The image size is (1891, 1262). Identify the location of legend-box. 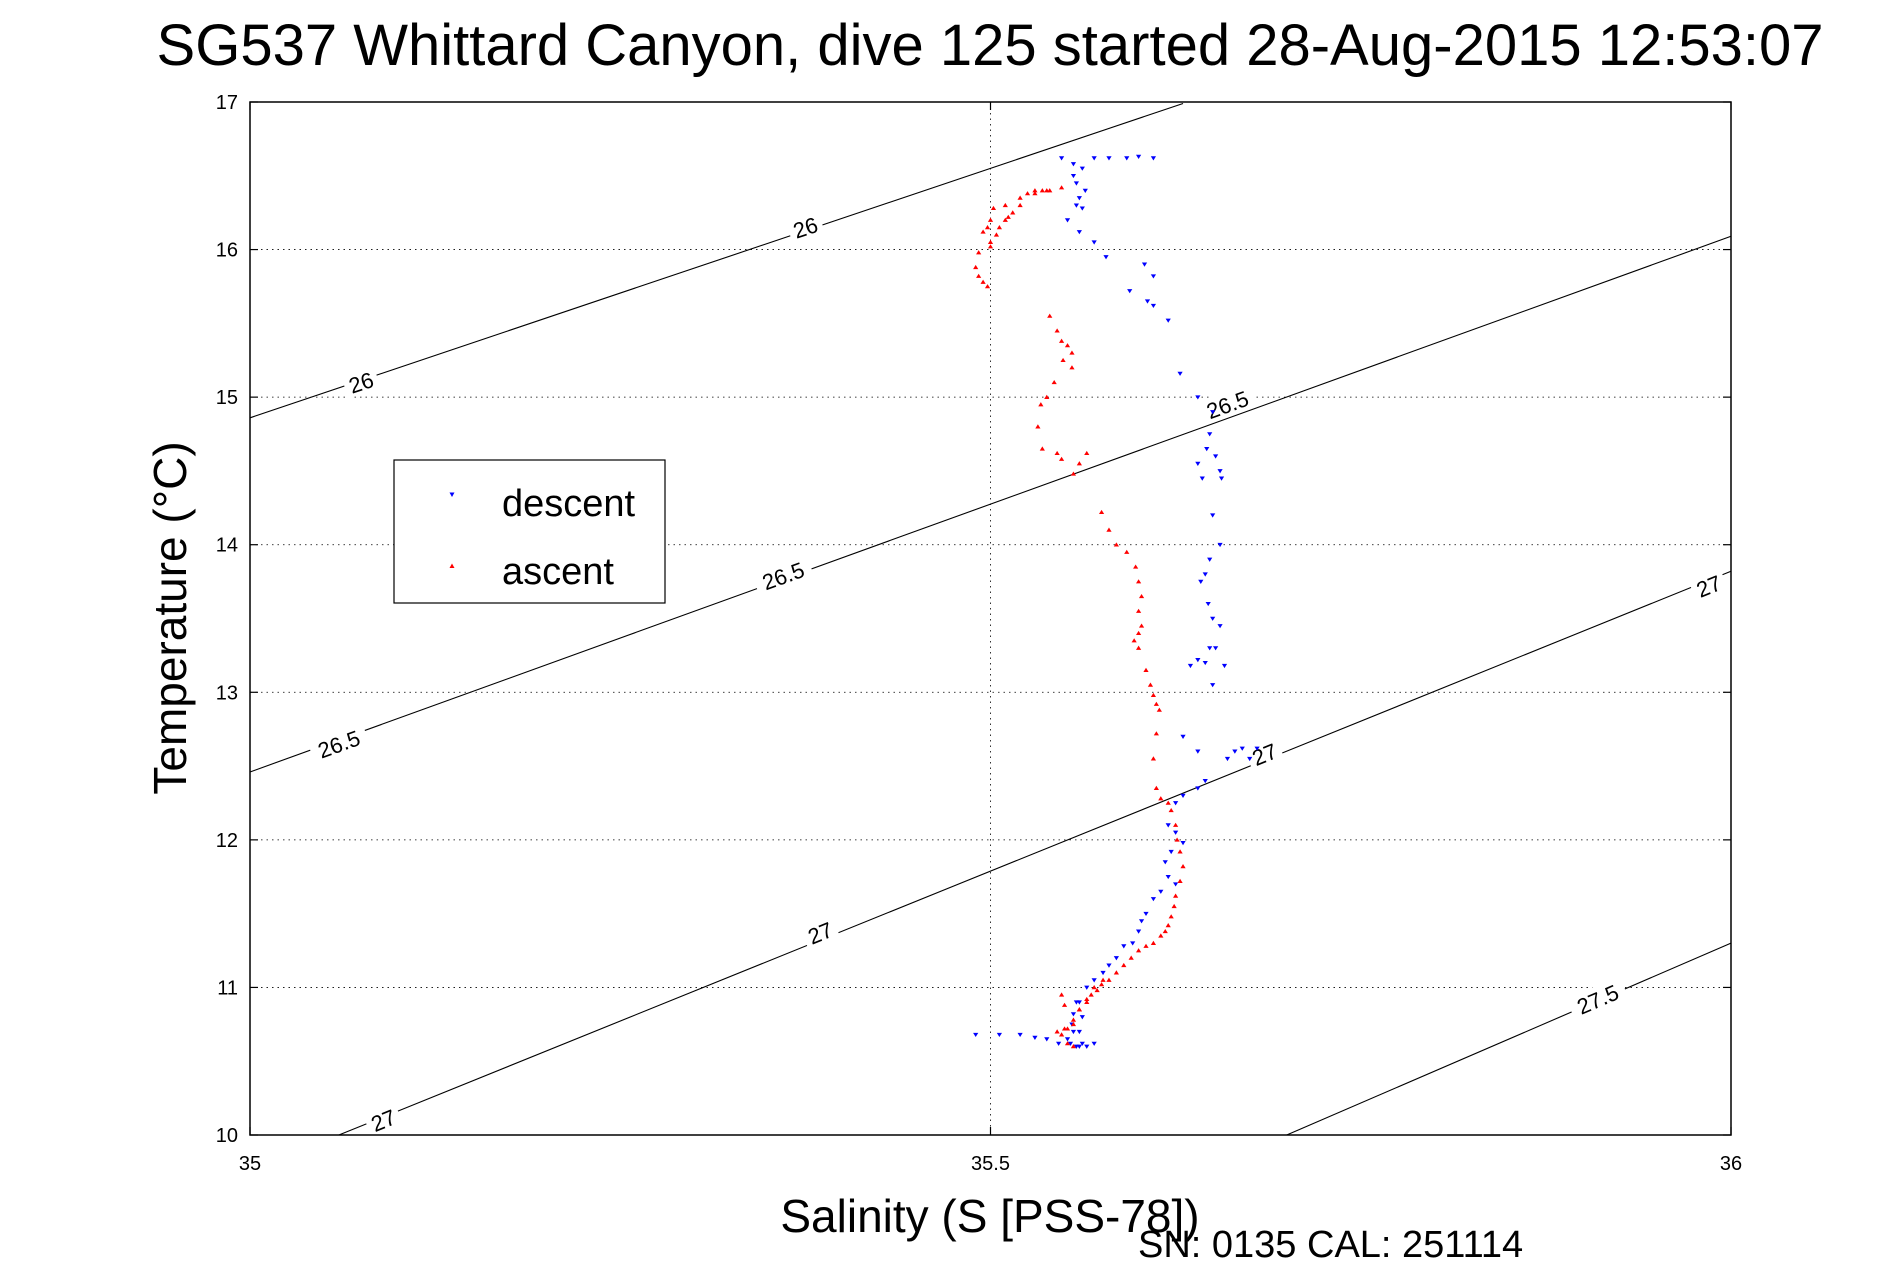
(529, 531).